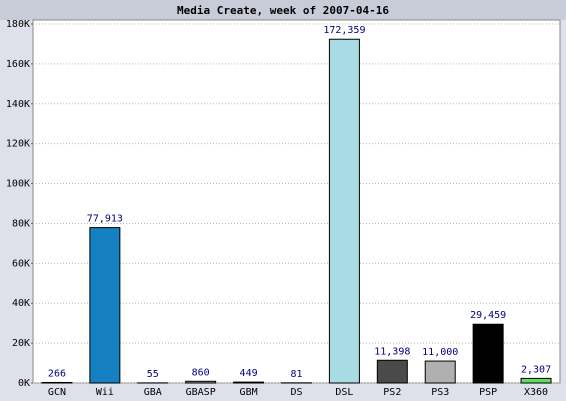 The image size is (566, 401). Describe the element at coordinates (57, 392) in the screenshot. I see `x-tick-label: GCN` at that location.